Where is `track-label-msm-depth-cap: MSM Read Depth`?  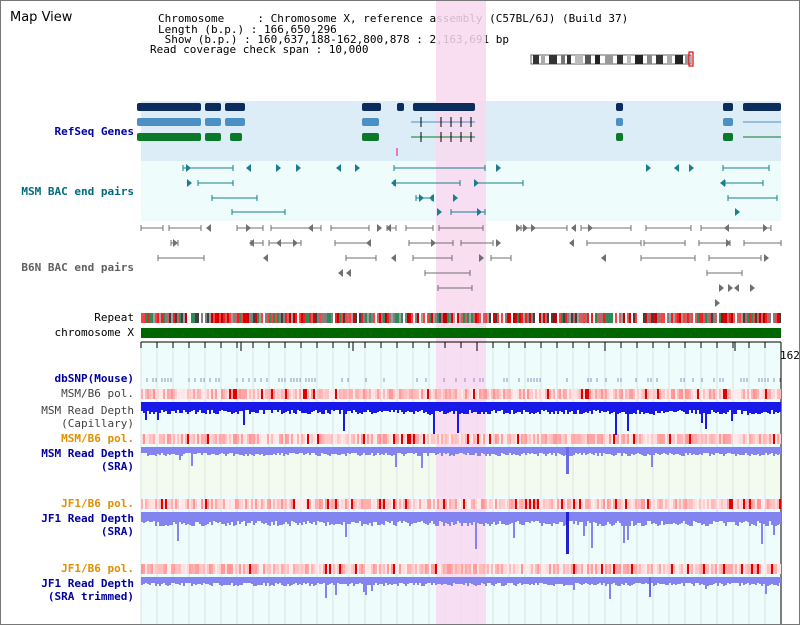
track-label-msm-depth-cap: MSM Read Depth is located at coordinates (87, 410).